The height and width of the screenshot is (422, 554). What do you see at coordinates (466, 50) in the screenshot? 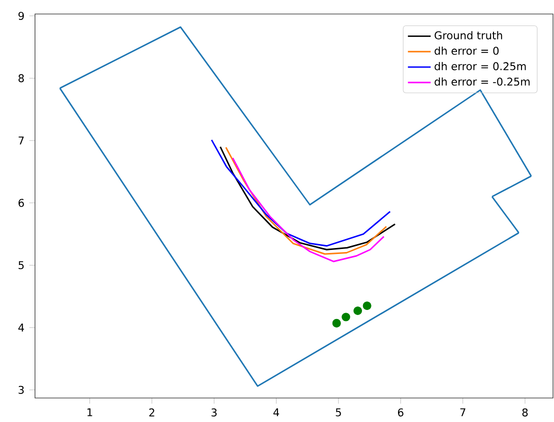
I see `legend-label: dh error = 0` at bounding box center [466, 50].